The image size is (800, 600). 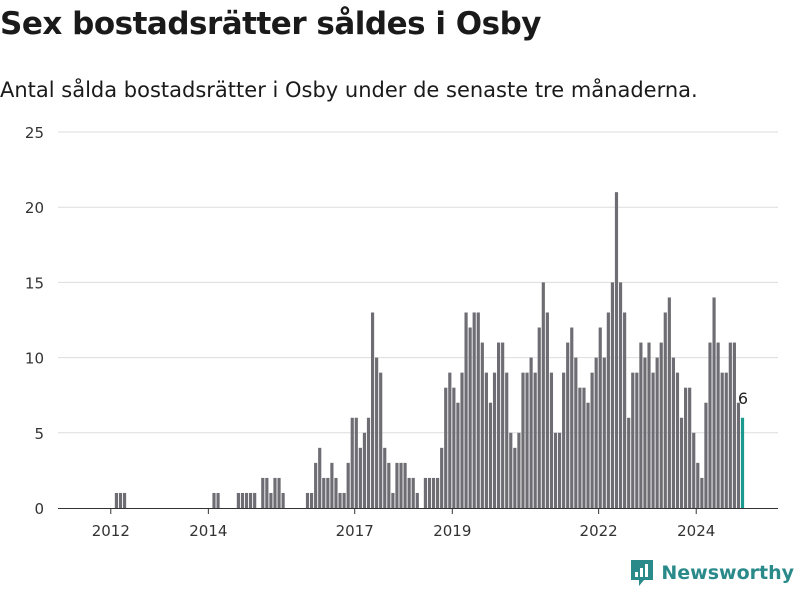 I want to click on y-tick-label: 25, so click(x=34, y=133).